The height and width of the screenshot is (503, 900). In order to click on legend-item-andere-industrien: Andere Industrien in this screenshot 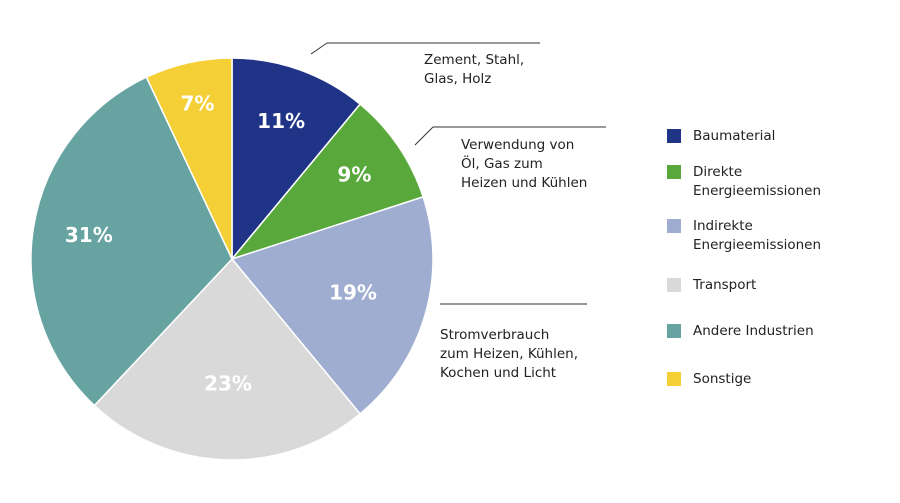, I will do `click(740, 331)`.